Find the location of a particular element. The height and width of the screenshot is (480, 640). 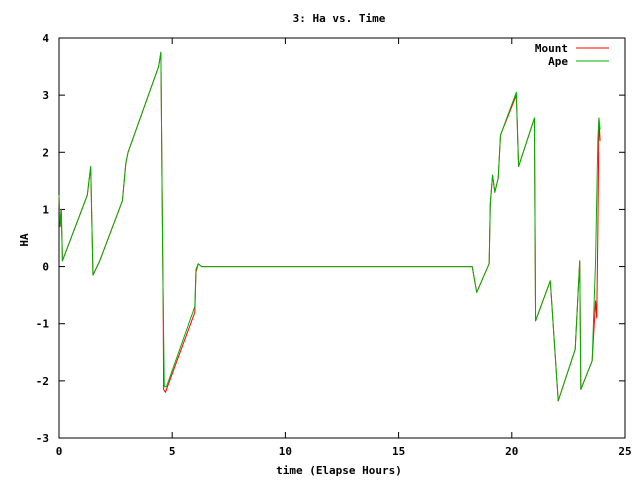

y-tick-label: -3 is located at coordinates (42, 438).